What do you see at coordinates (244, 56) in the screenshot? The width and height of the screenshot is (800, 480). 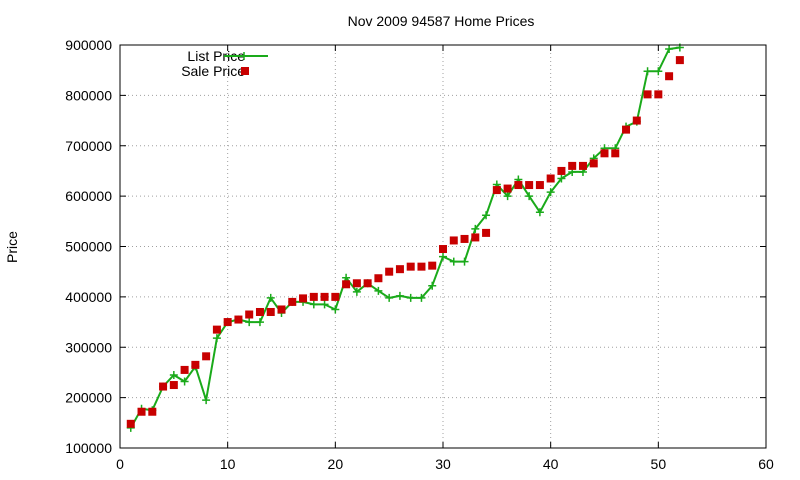 I see `legend-marker-list-price` at bounding box center [244, 56].